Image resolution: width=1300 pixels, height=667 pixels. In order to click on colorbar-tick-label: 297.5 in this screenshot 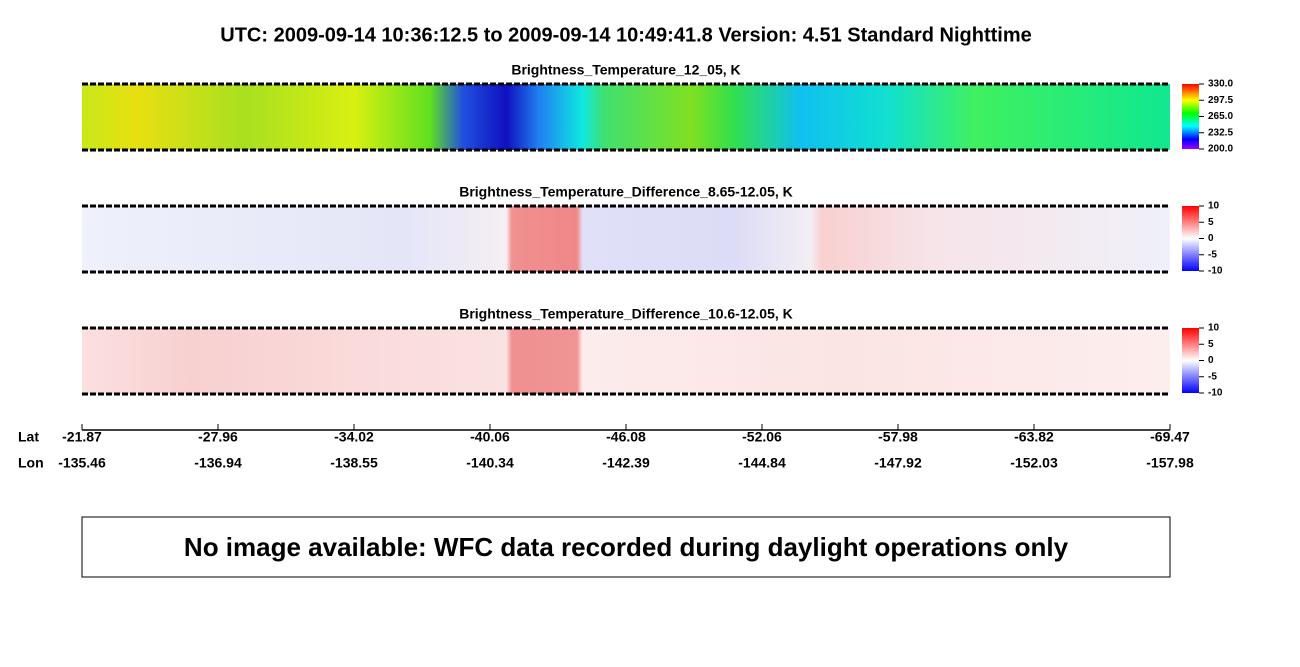, I will do `click(1220, 100)`.